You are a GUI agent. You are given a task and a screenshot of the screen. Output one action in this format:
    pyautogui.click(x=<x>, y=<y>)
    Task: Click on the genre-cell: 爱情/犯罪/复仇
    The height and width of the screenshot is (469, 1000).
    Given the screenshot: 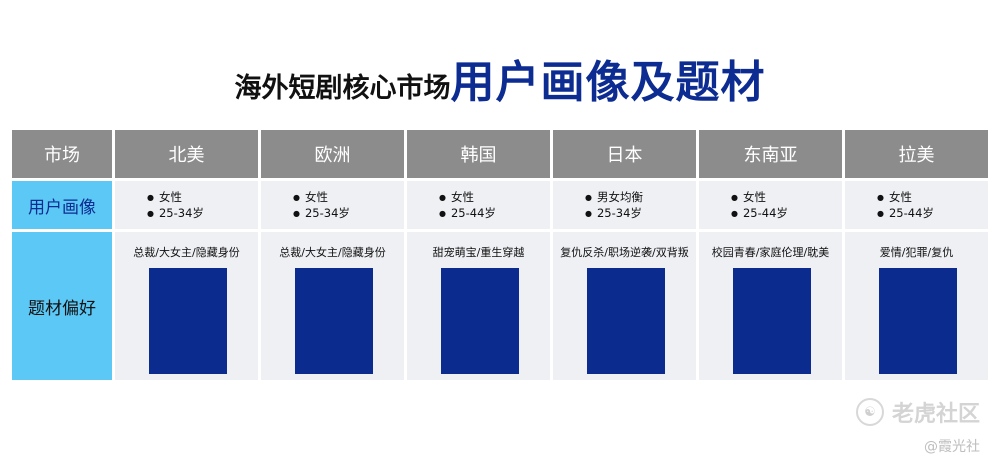 What is the action you would take?
    pyautogui.click(x=916, y=306)
    